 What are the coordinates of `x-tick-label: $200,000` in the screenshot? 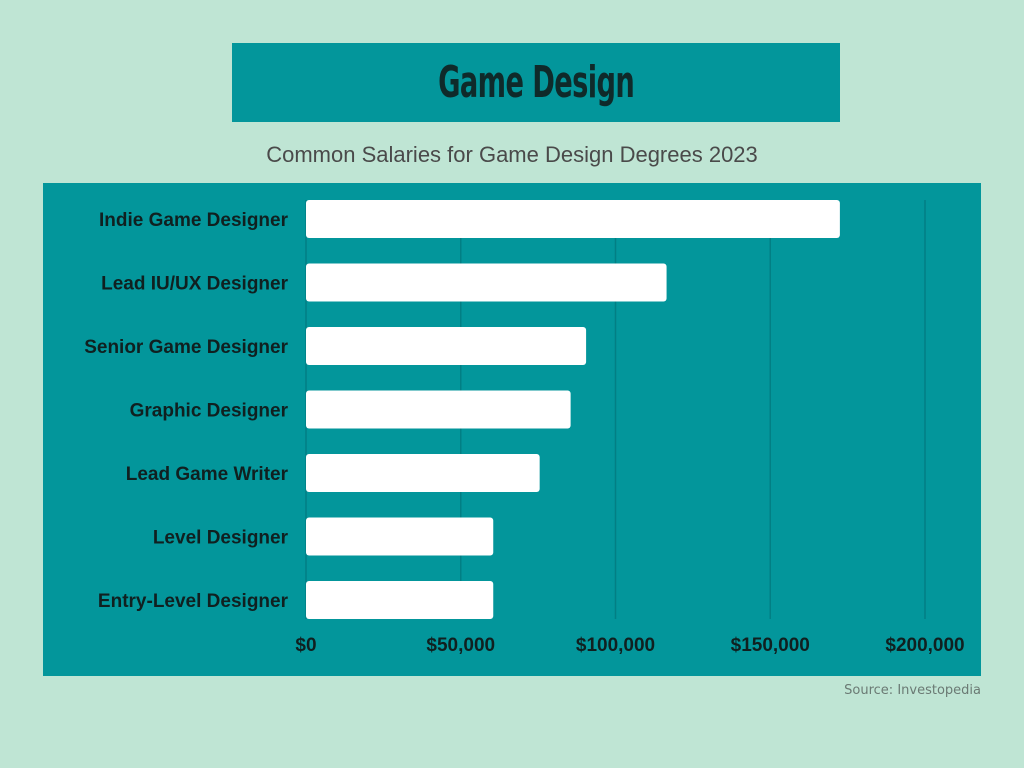 It's located at (924, 645).